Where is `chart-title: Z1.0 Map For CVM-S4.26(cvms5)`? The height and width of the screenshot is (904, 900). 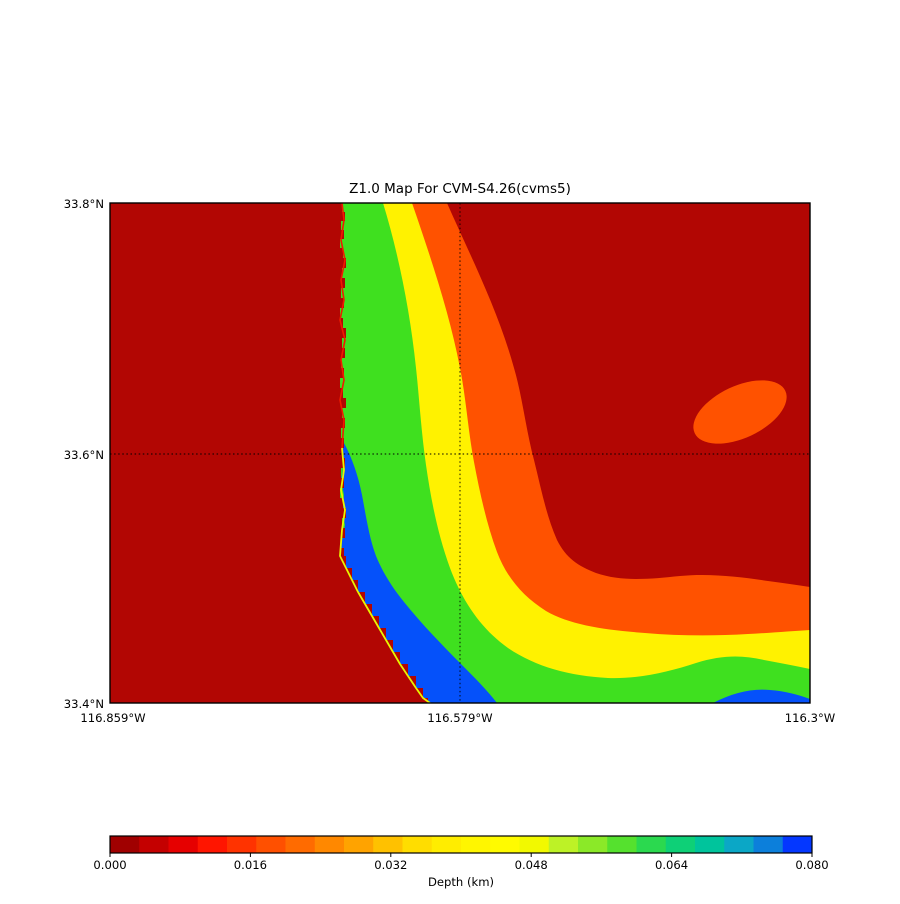 chart-title: Z1.0 Map For CVM-S4.26(cvms5) is located at coordinates (460, 189).